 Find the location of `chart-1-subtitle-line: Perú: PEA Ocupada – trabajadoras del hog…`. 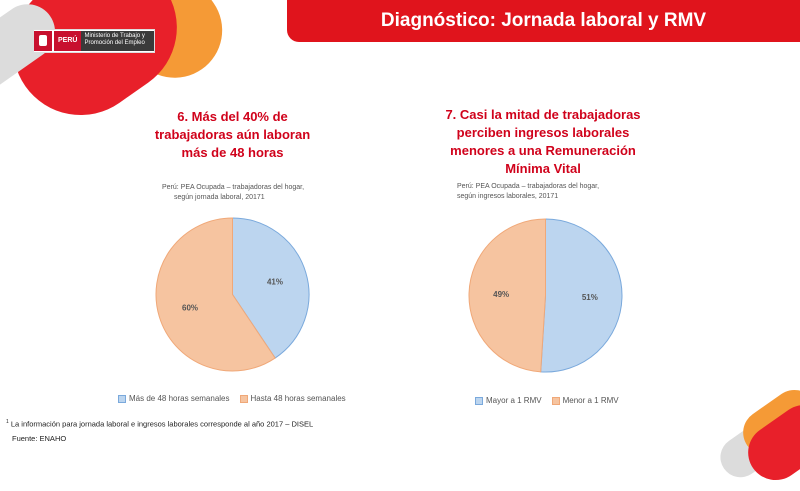

chart-1-subtitle-line: Perú: PEA Ocupada – trabajadoras del hog… is located at coordinates (233, 187).